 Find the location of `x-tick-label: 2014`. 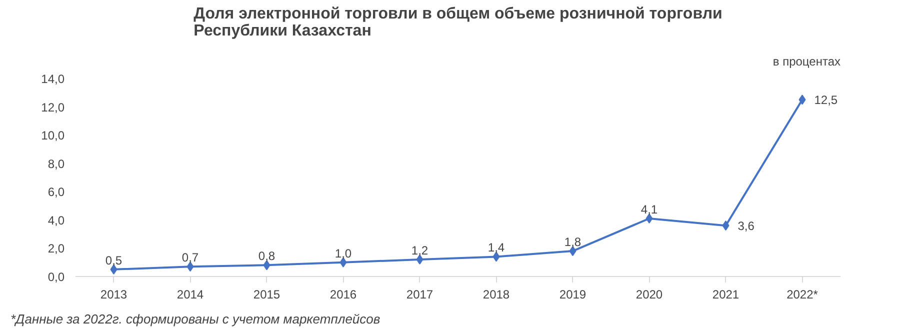

x-tick-label: 2014 is located at coordinates (190, 295).